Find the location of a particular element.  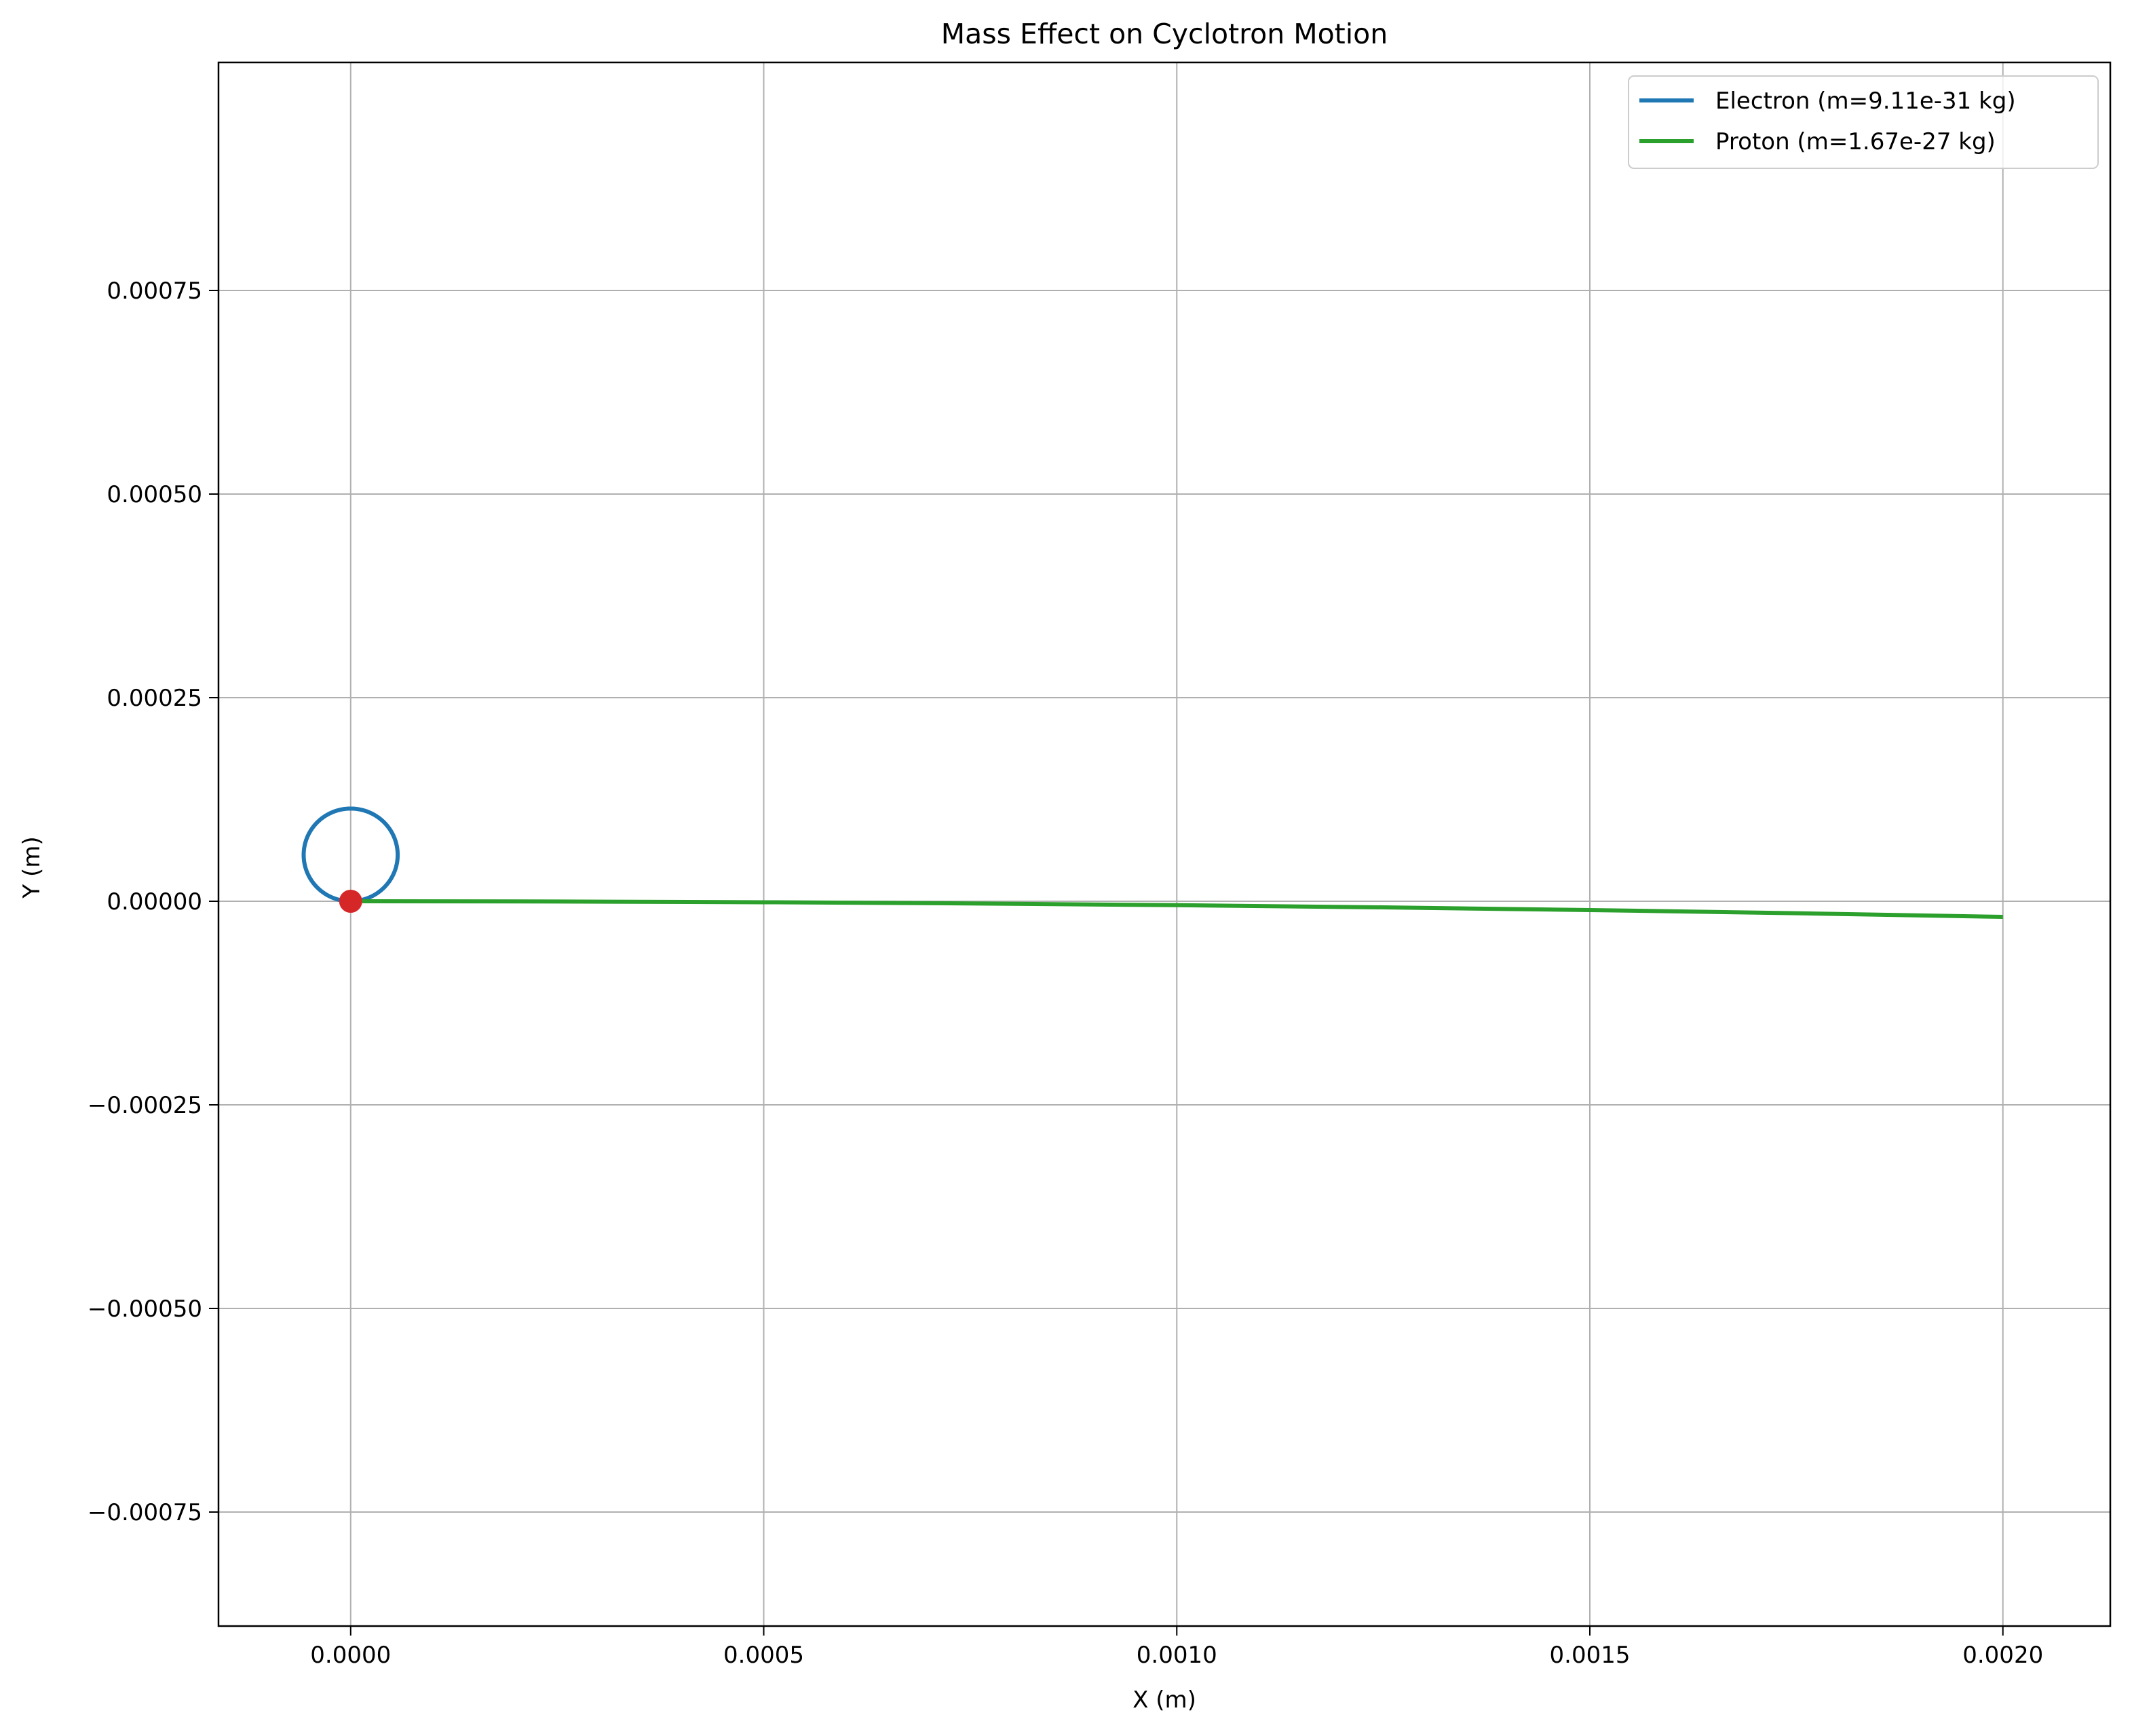

legend-box is located at coordinates (1863, 122).